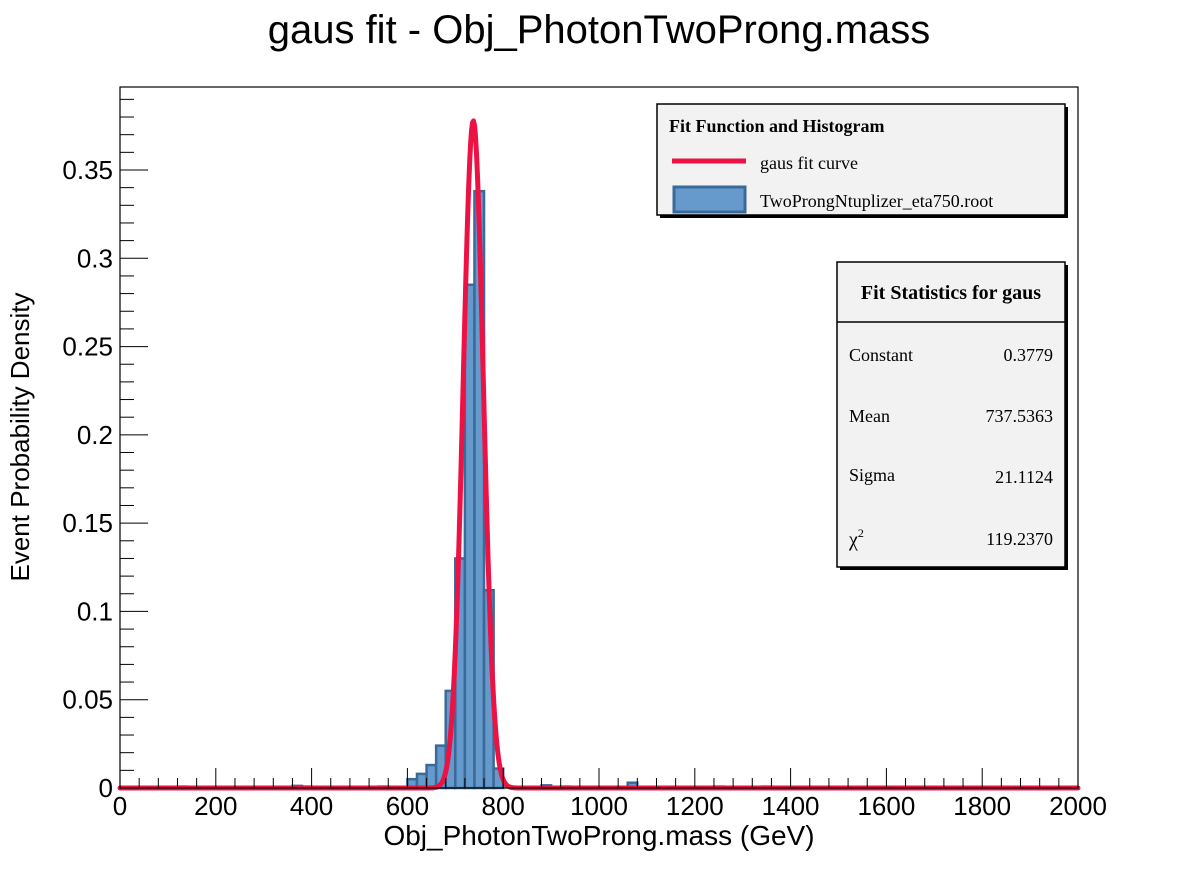 This screenshot has width=1198, height=875. What do you see at coordinates (120, 806) in the screenshot?
I see `x-tick-label: 0` at bounding box center [120, 806].